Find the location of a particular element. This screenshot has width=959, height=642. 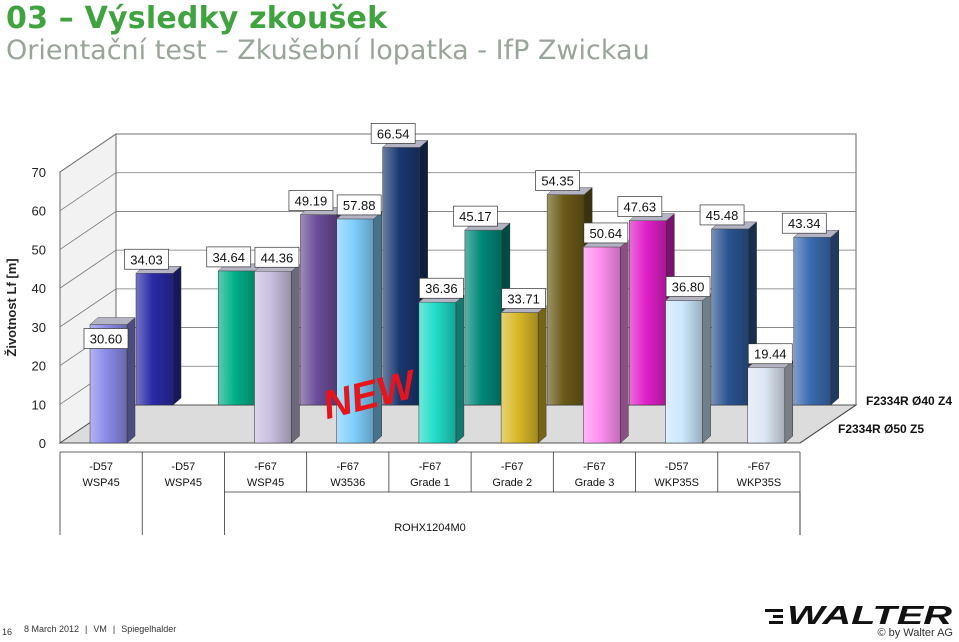

data-label: 44.36 is located at coordinates (277, 257).